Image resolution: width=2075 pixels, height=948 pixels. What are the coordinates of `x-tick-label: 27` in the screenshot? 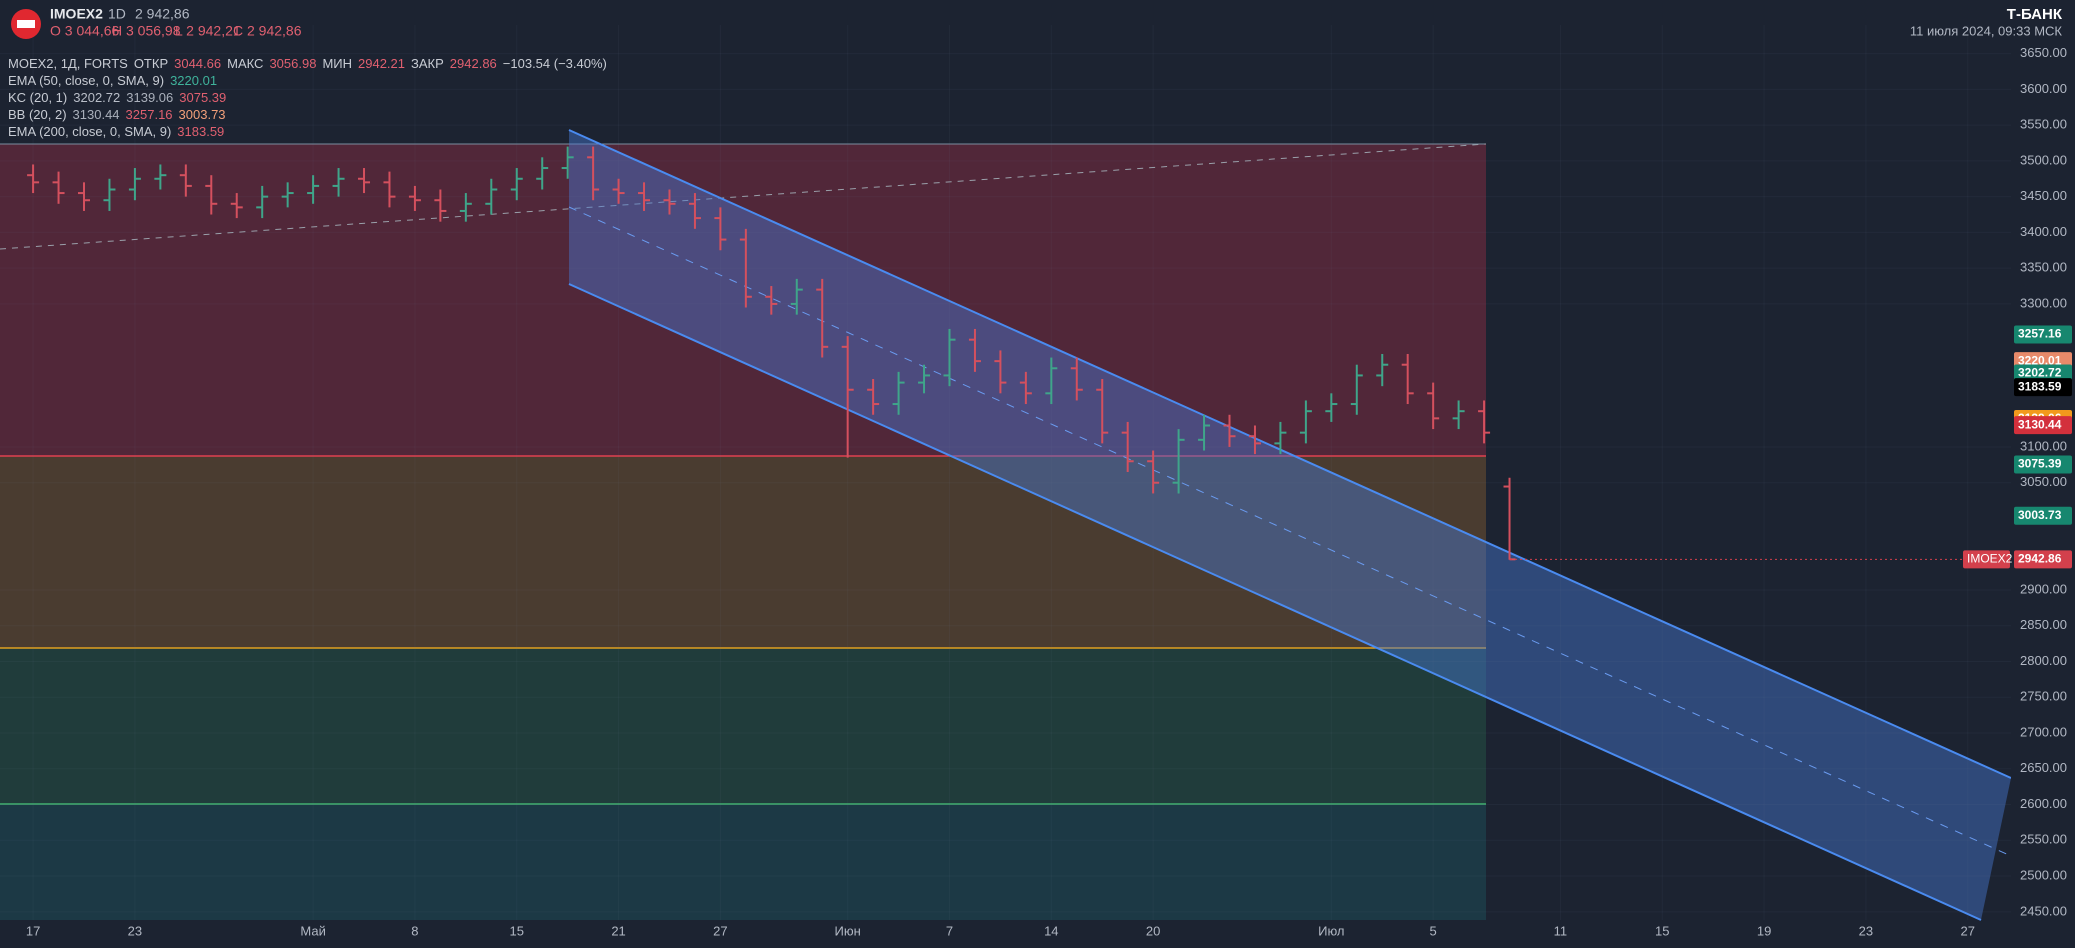 It's located at (1967, 930).